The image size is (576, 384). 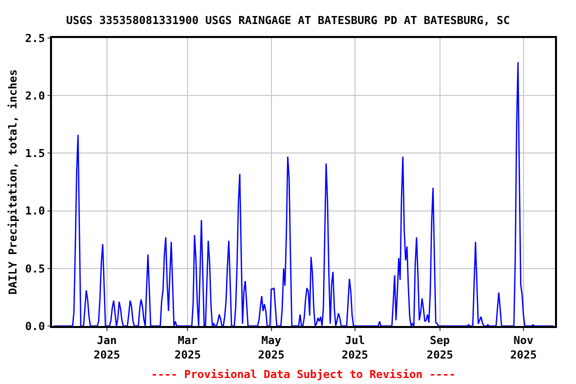 I want to click on y-tick-label: 2.0, so click(x=35, y=95).